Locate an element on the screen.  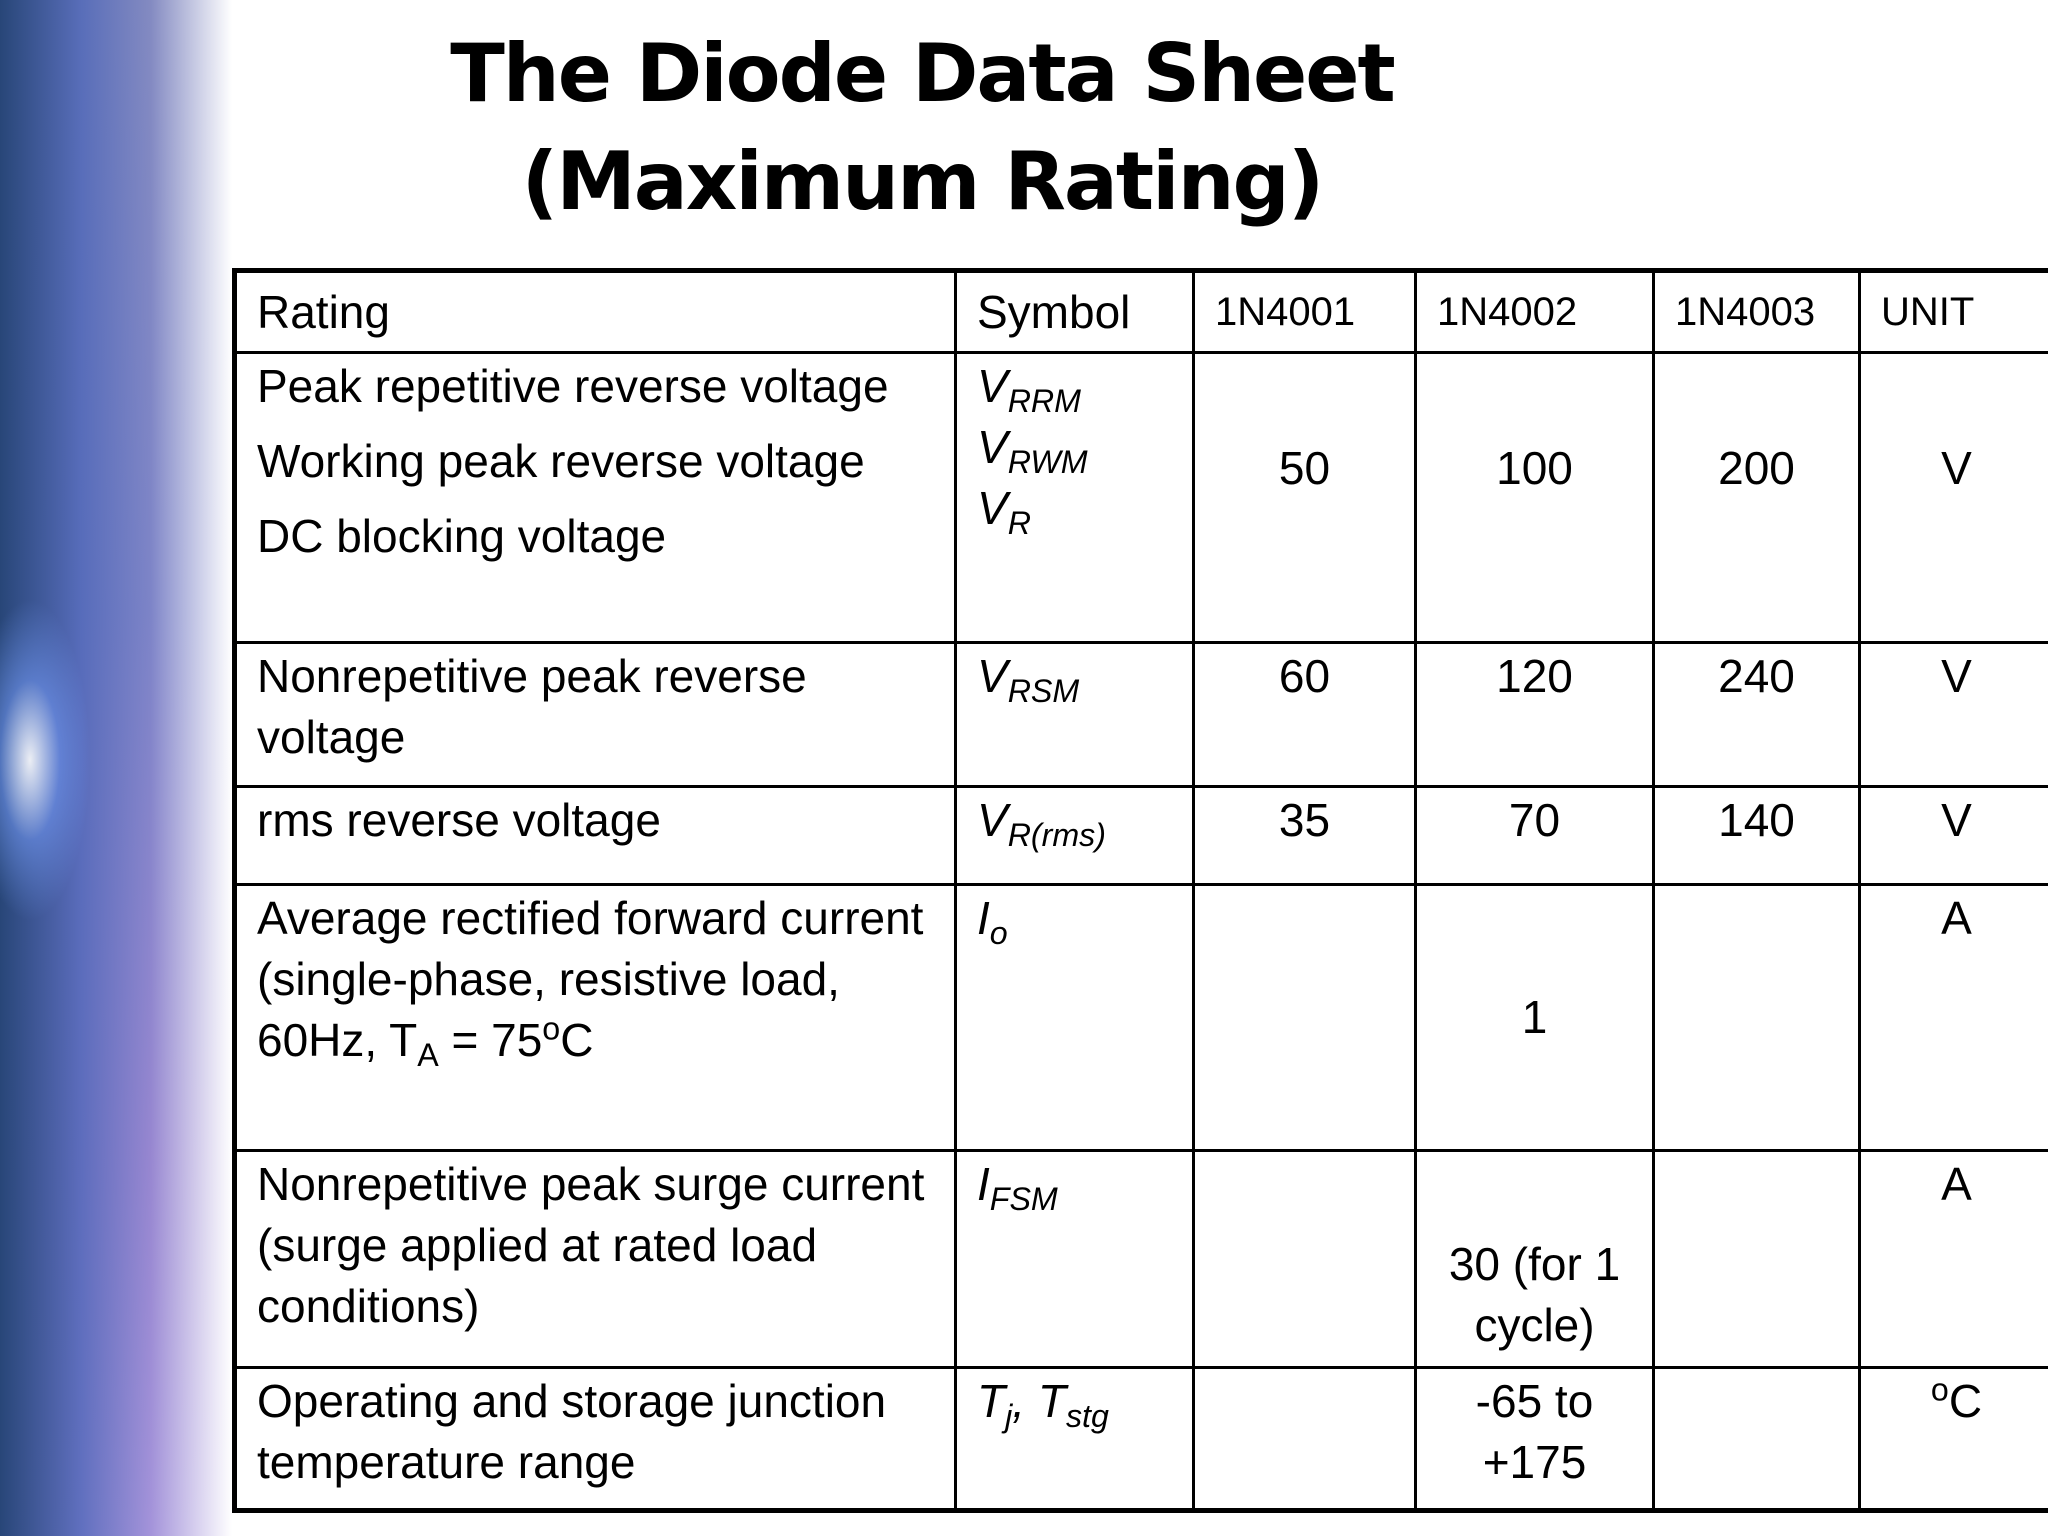
value-cell: 120 is located at coordinates (1534, 714).